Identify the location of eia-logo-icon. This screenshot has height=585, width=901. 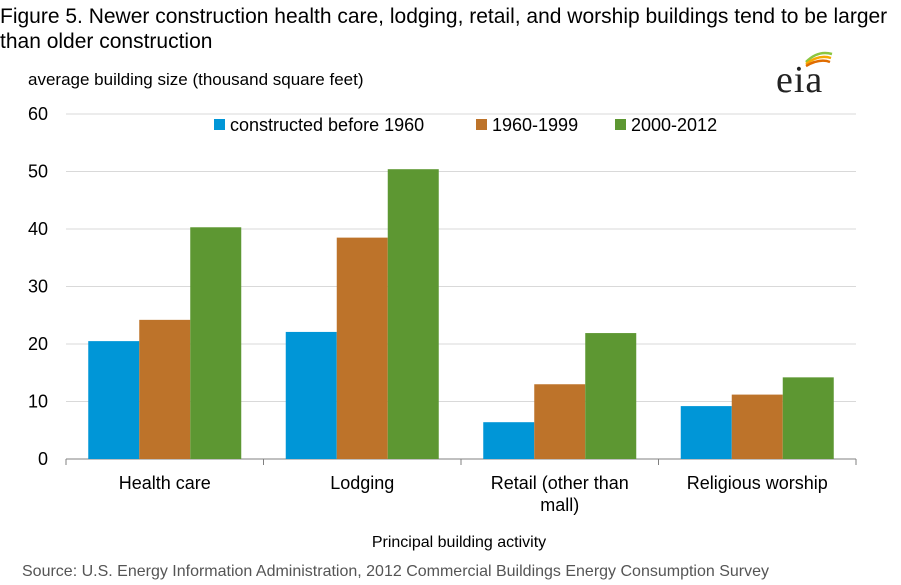
(819, 59).